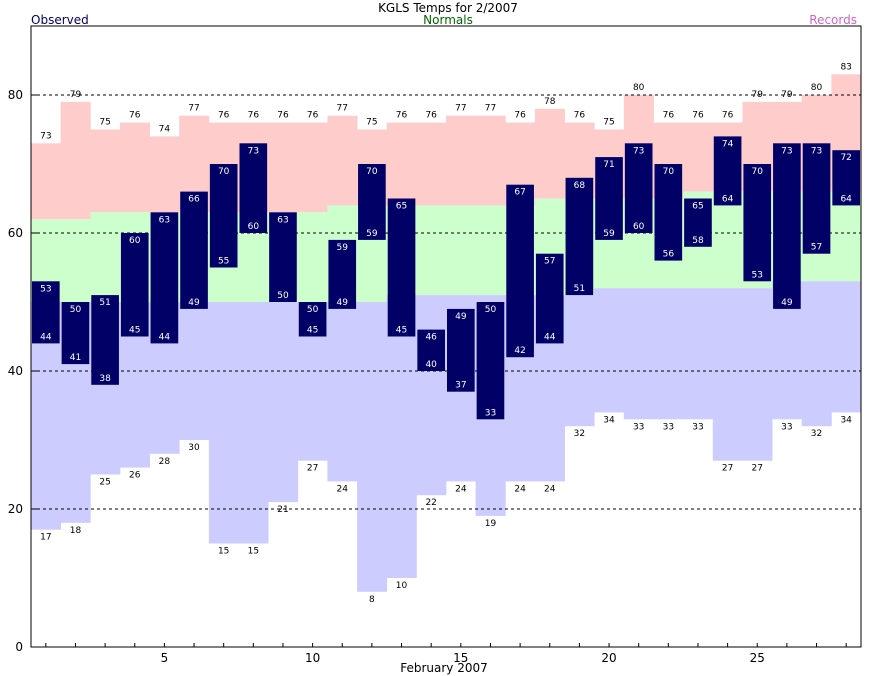  Describe the element at coordinates (194, 200) in the screenshot. I see `observed-high-label-day-6: 66` at that location.